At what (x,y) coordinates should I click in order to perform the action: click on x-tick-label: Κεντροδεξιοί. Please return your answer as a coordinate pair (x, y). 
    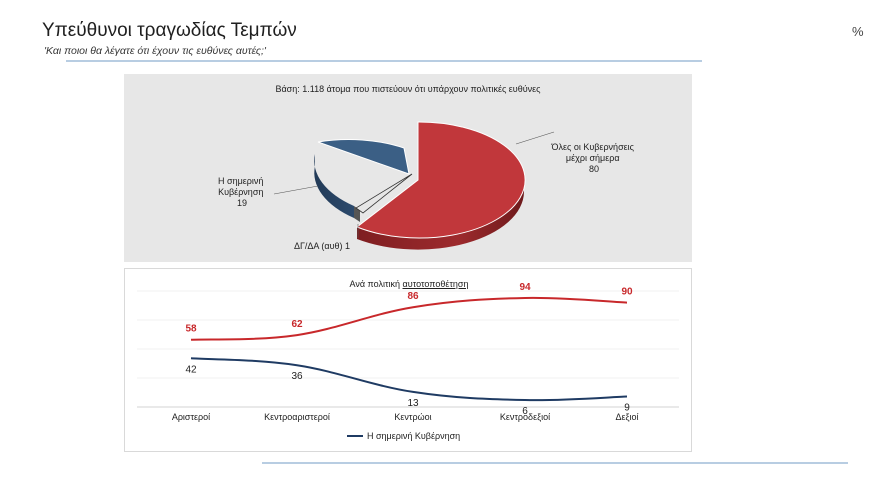
    Looking at the image, I should click on (525, 417).